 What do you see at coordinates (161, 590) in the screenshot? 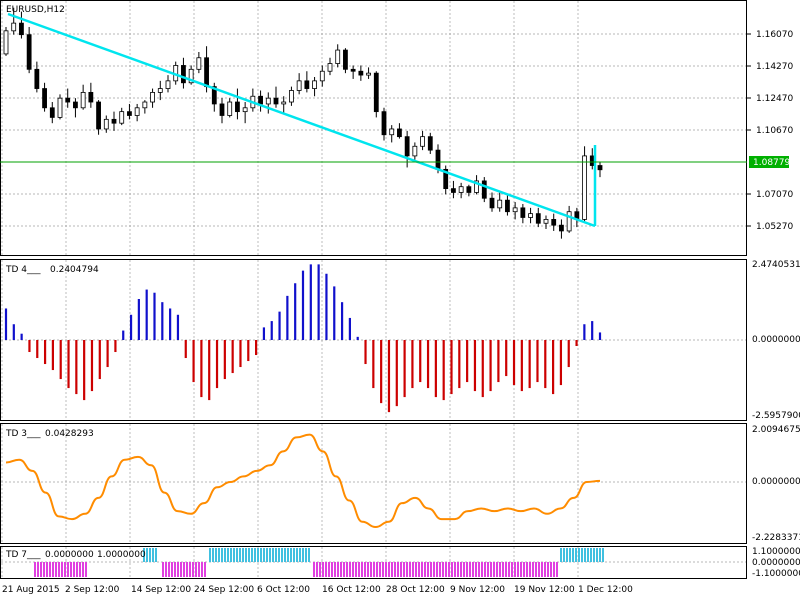
I see `date-tick: 14 Sep 12:00` at bounding box center [161, 590].